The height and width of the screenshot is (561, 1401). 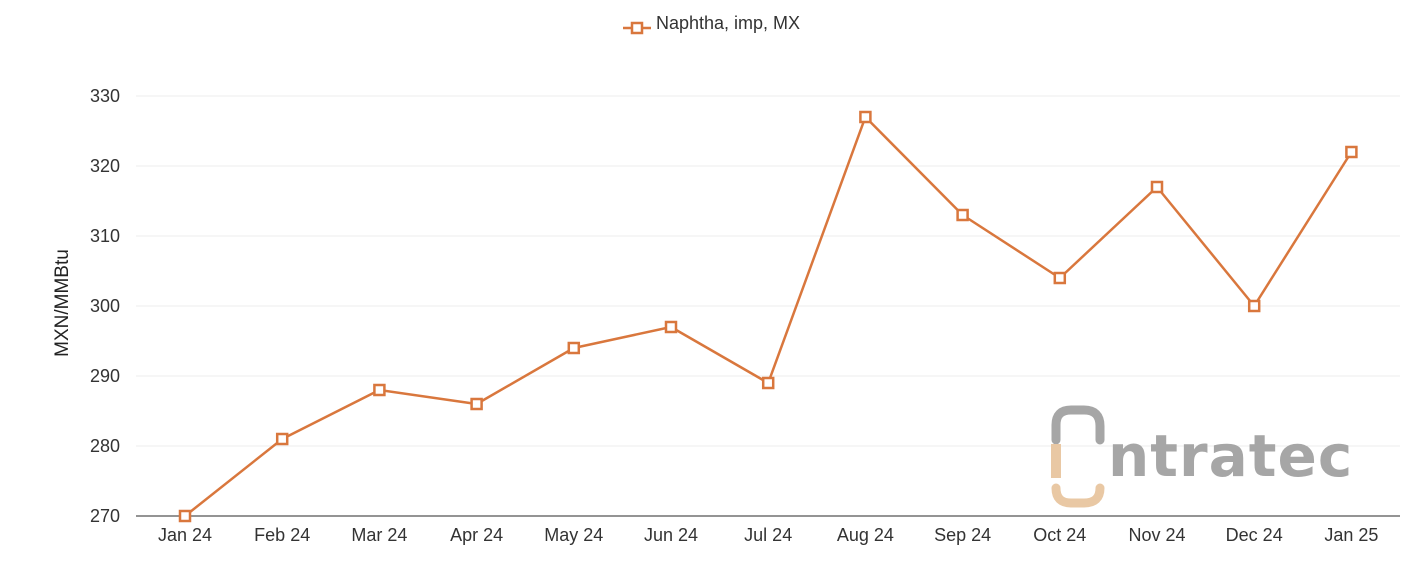 I want to click on y-tick-label-280: 280, so click(x=105, y=446).